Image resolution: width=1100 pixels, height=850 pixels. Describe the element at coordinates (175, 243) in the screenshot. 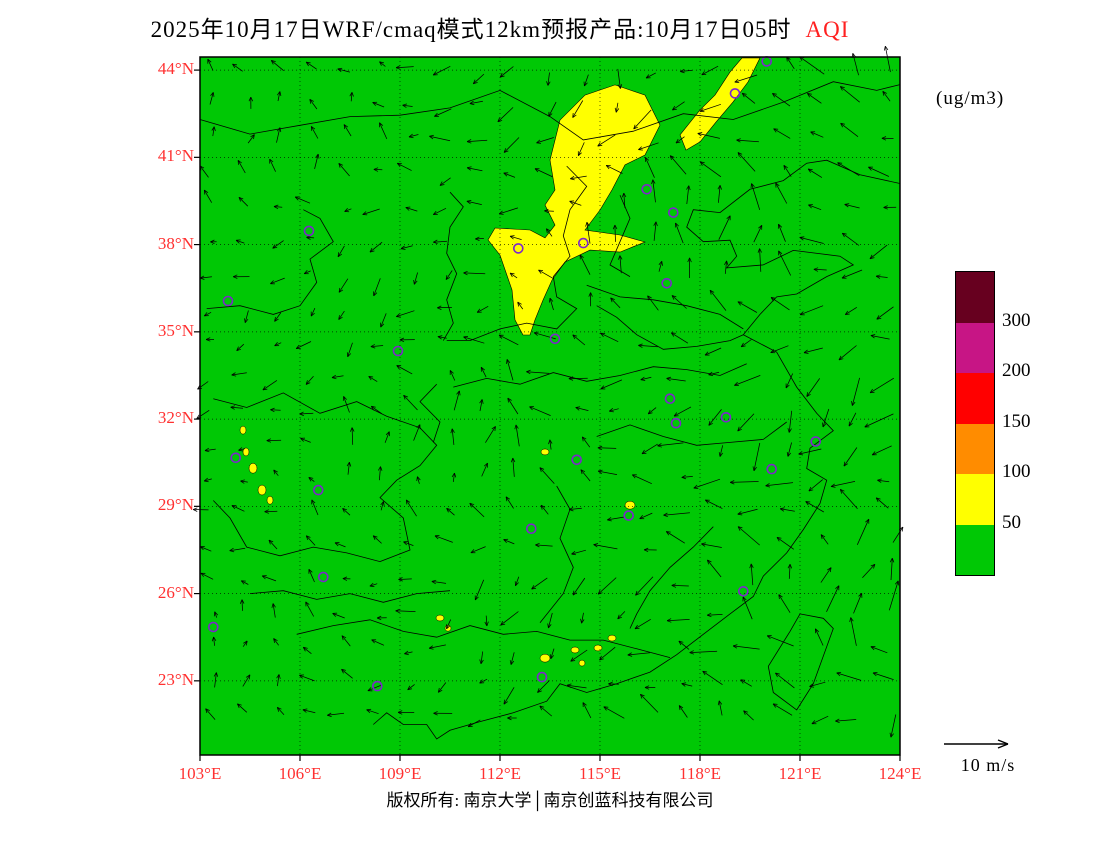

I see `lat-tick-label: 38°N` at that location.